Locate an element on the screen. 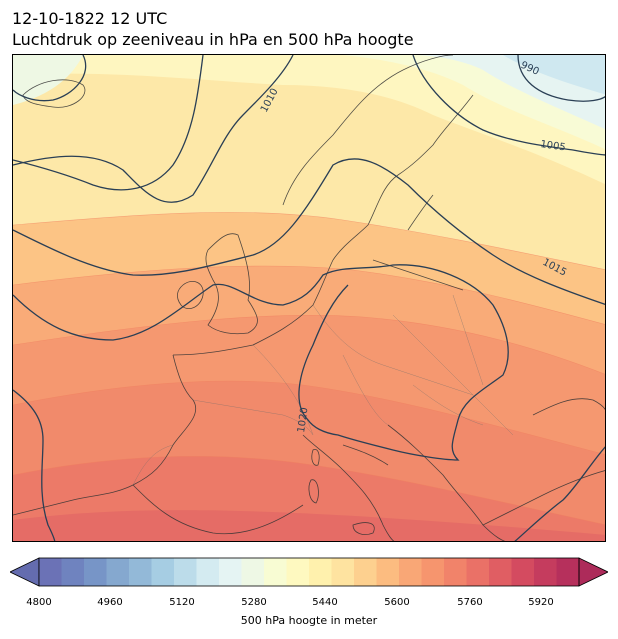 This screenshot has height=639, width=618. colorbar-tick: 5760 is located at coordinates (470, 602).